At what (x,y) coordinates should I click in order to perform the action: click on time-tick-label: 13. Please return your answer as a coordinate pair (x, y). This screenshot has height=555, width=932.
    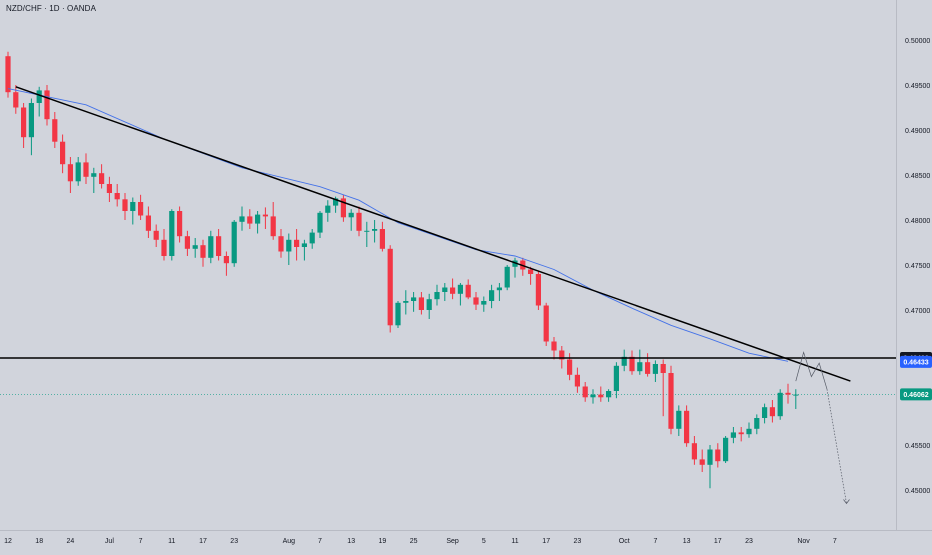
    Looking at the image, I should click on (687, 541).